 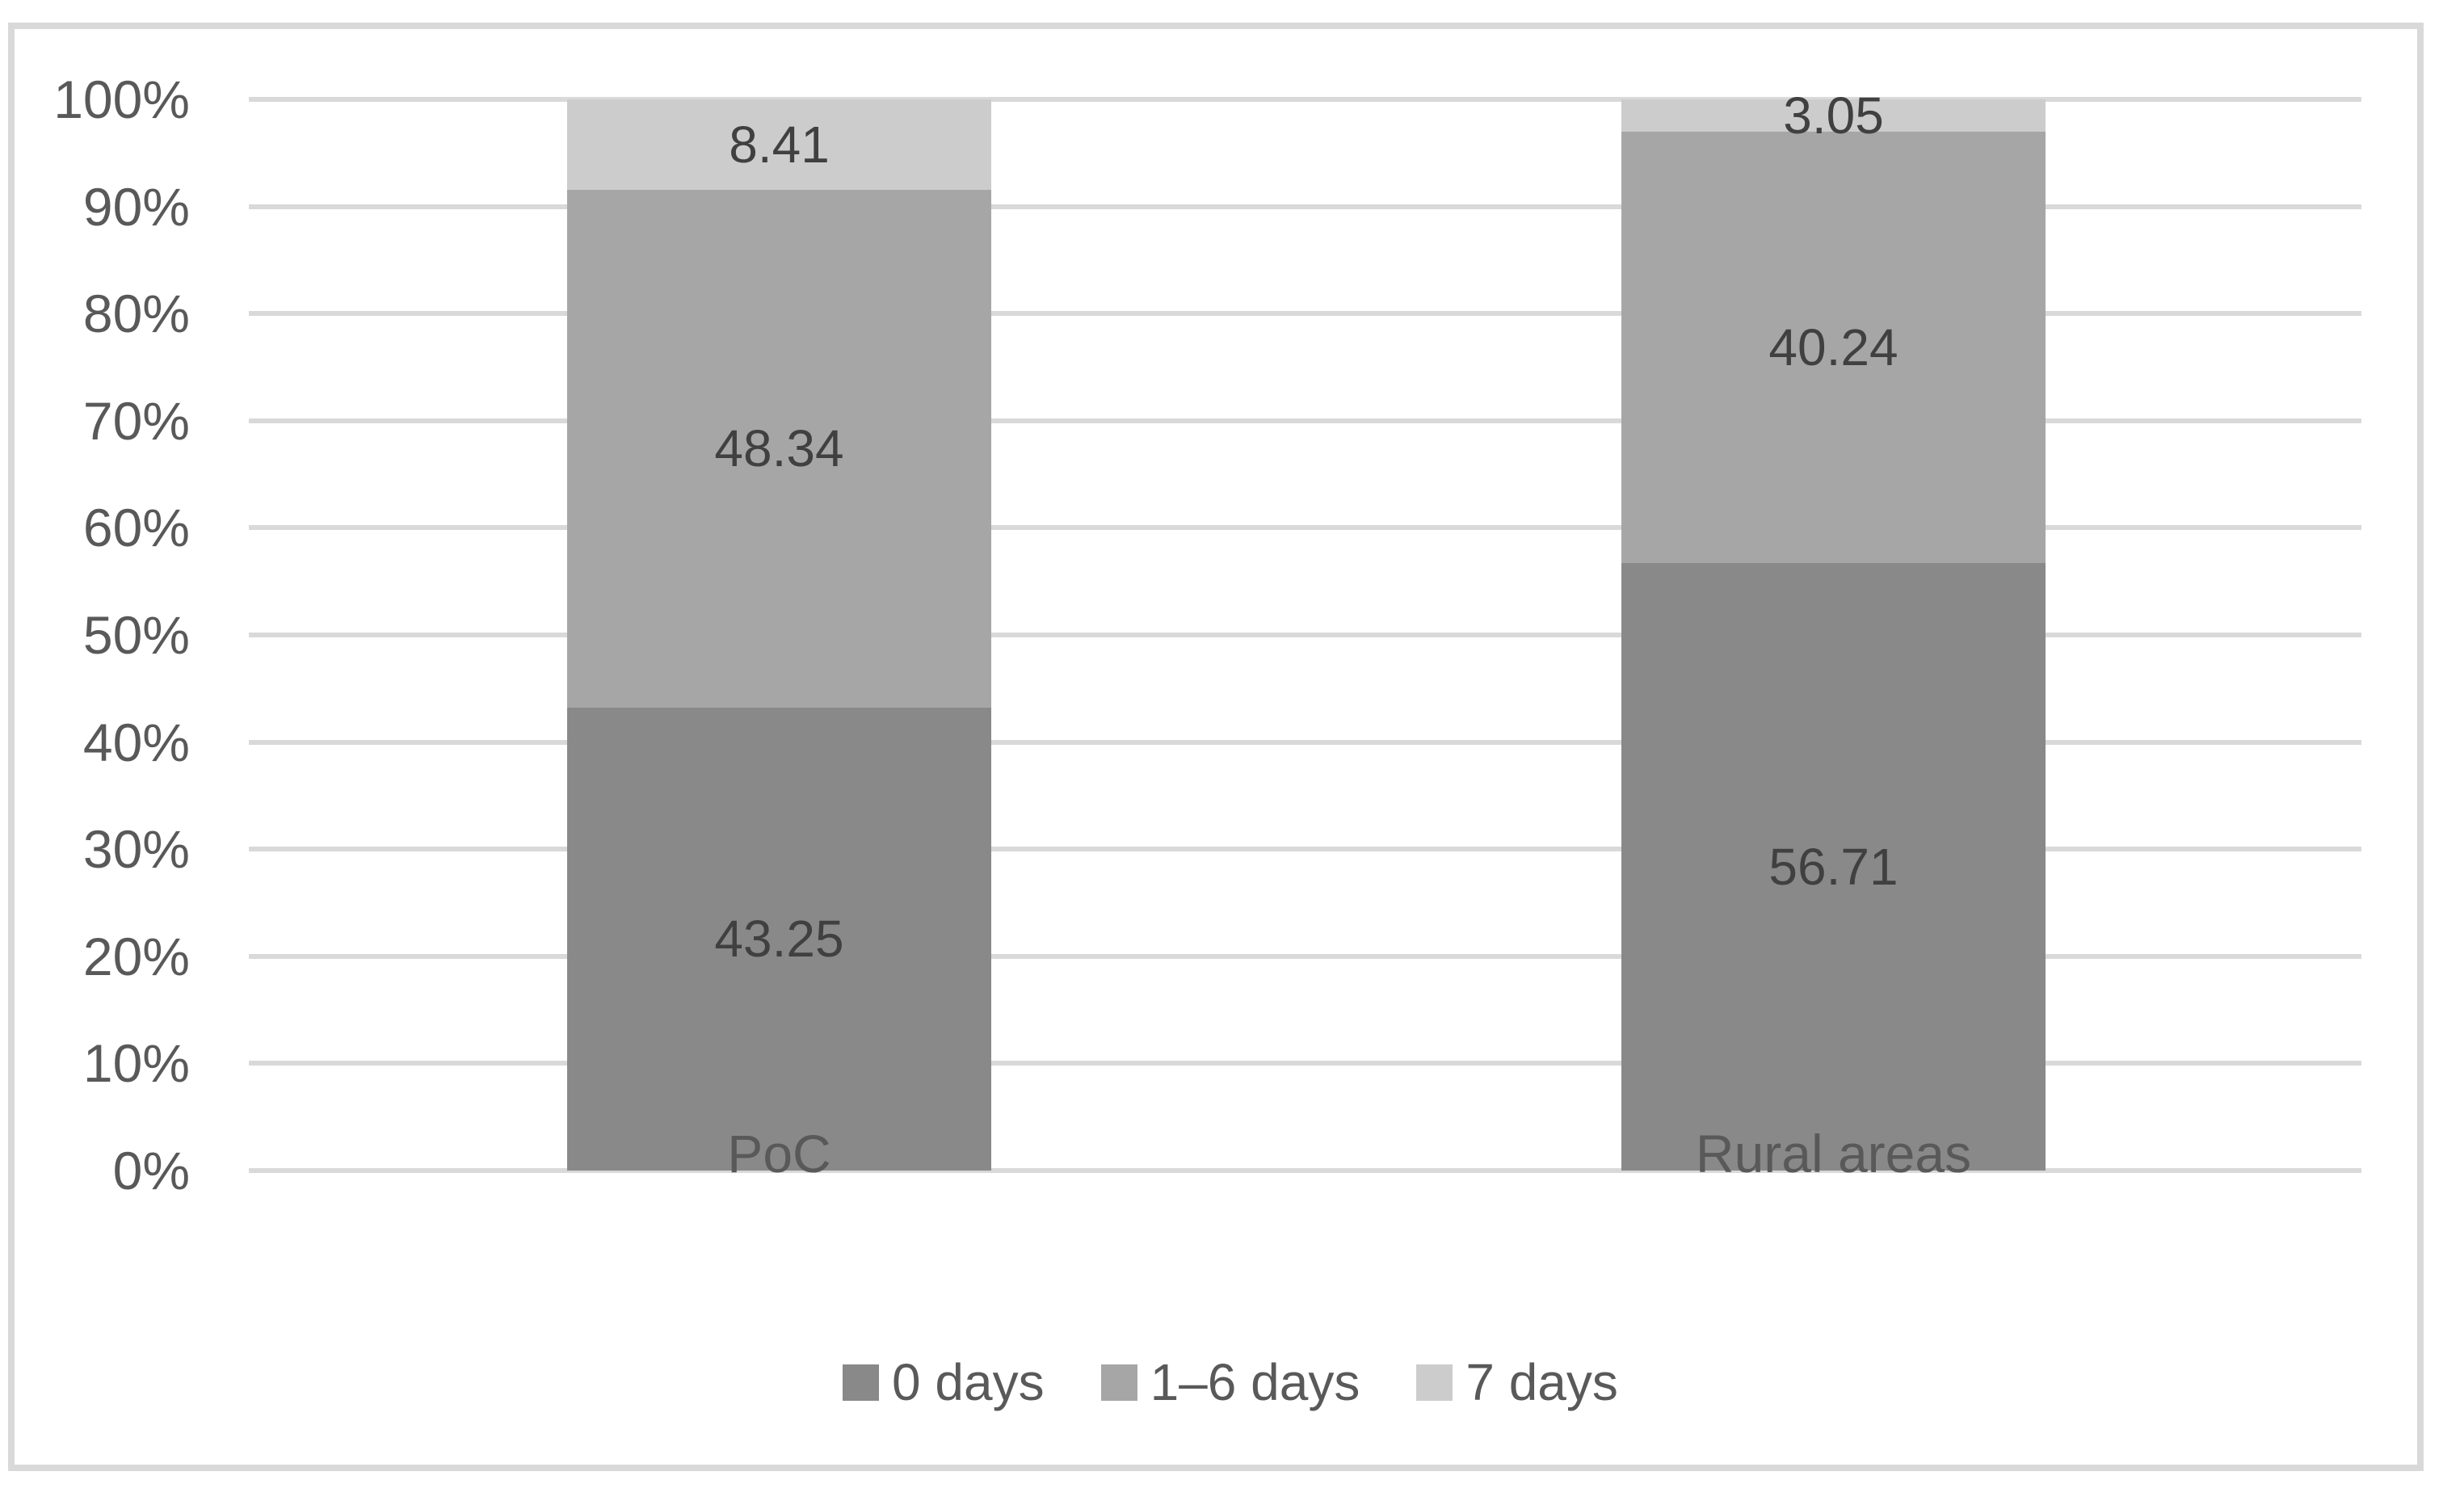 I want to click on x-category-label: Rural areas, so click(x=1834, y=1153).